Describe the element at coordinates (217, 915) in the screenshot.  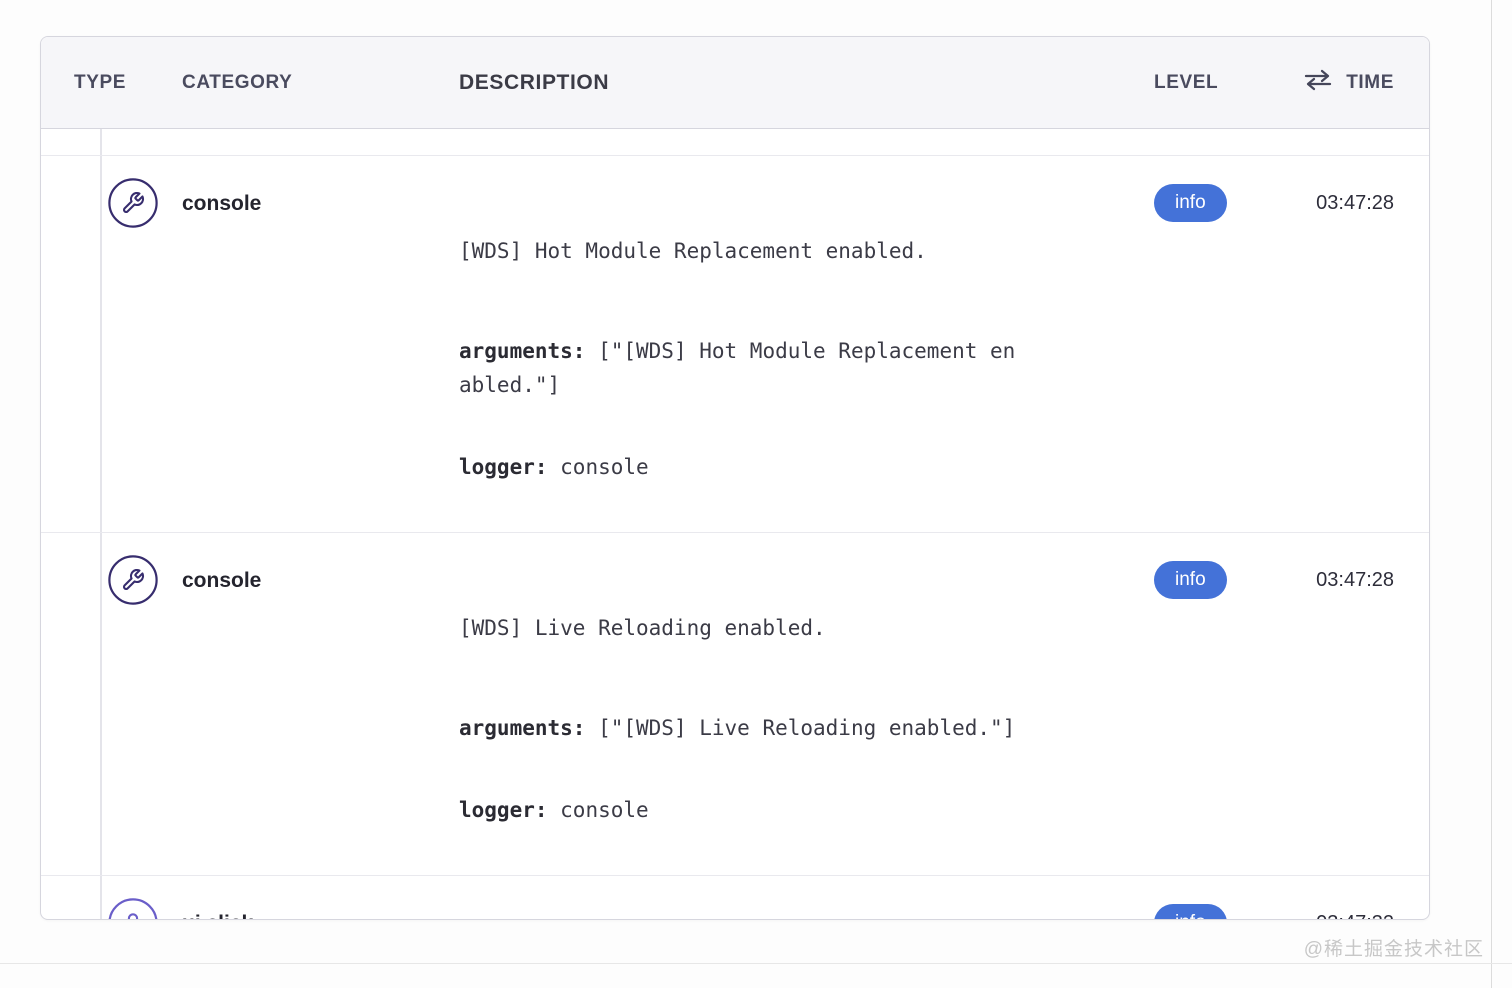
I see `breadcrumb-category: ui.click` at that location.